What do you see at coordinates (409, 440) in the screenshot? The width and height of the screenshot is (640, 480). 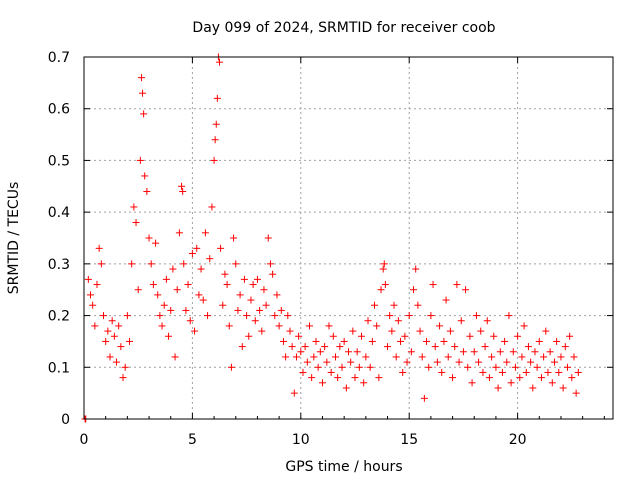 I see `x-tick-label: 15` at bounding box center [409, 440].